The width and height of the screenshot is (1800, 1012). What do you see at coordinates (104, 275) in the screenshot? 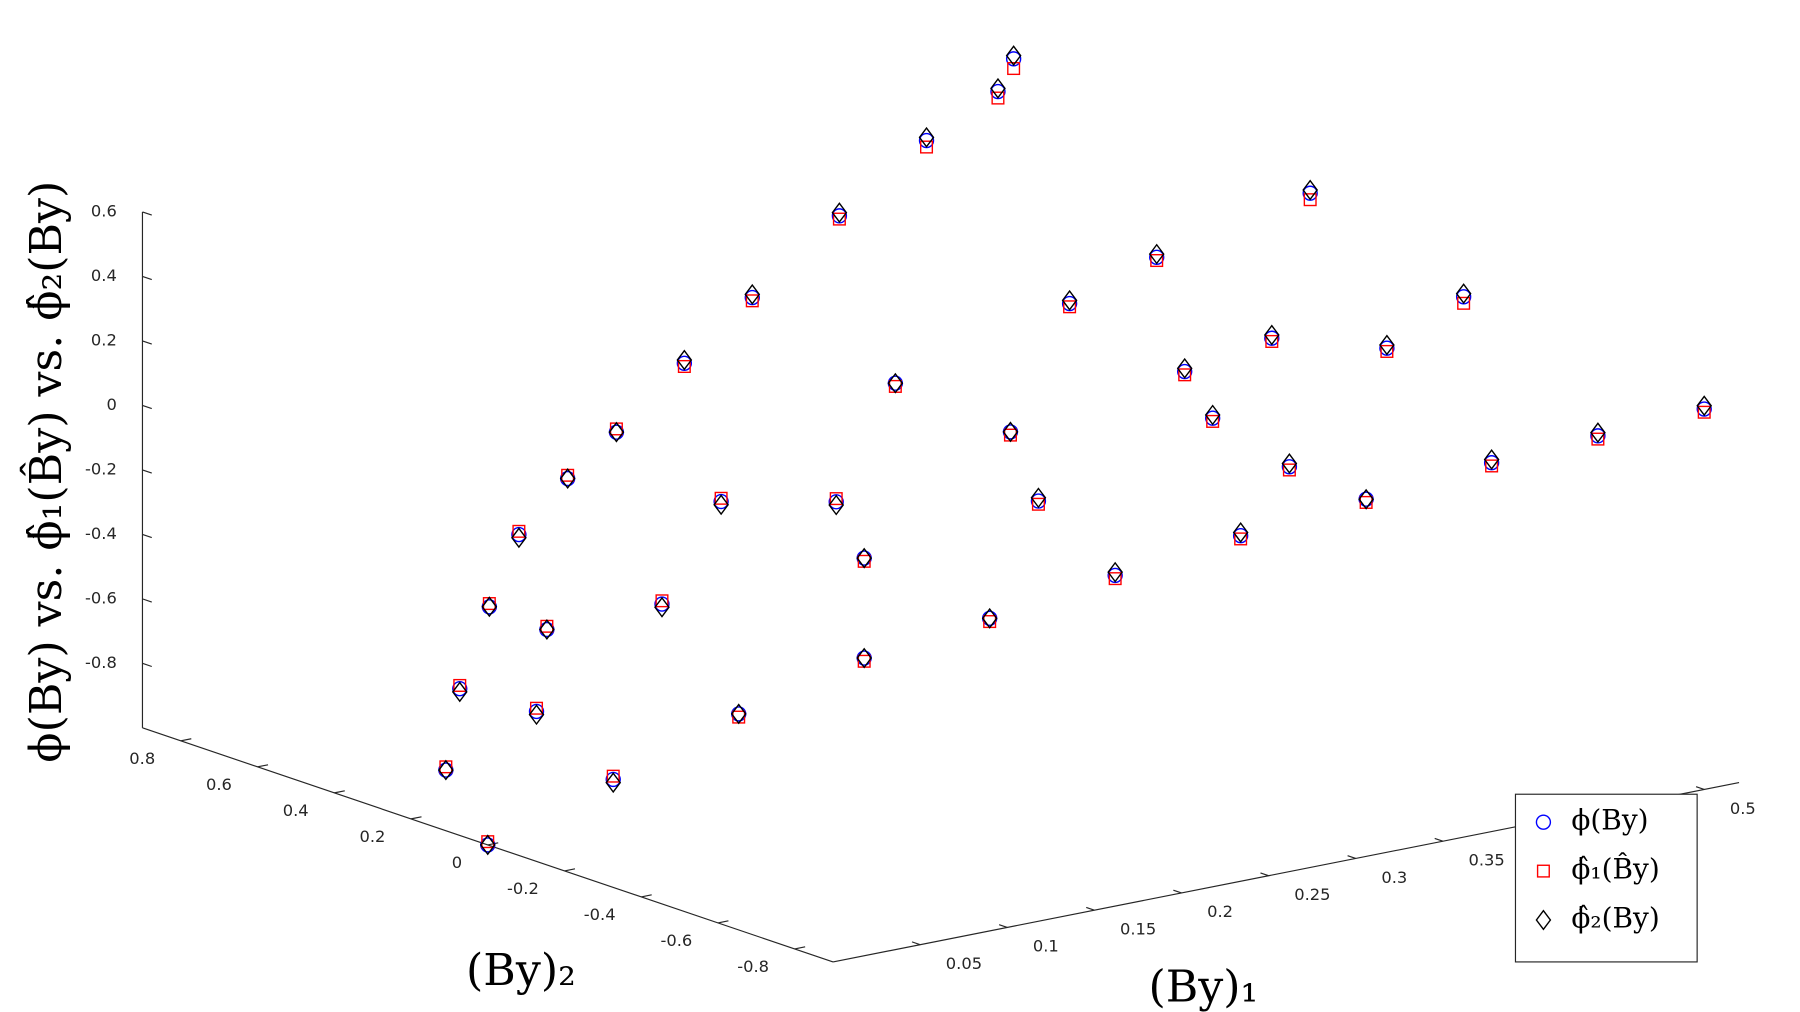
I see `z-tick-label: 0.4` at bounding box center [104, 275].